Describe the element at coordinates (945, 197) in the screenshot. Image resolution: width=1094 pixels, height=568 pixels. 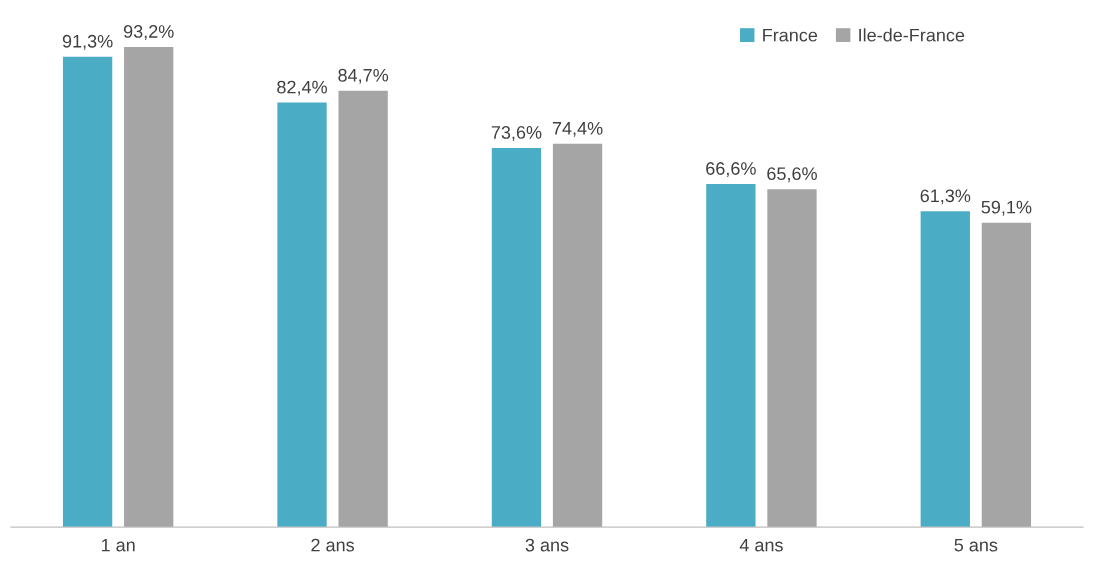
I see `data-label: 61,3%` at that location.